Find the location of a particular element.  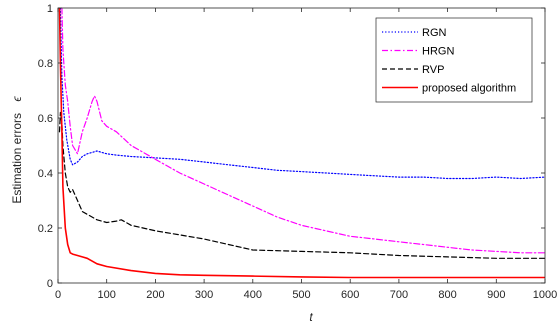

y-tick-label: 0.4 is located at coordinates (45, 174).